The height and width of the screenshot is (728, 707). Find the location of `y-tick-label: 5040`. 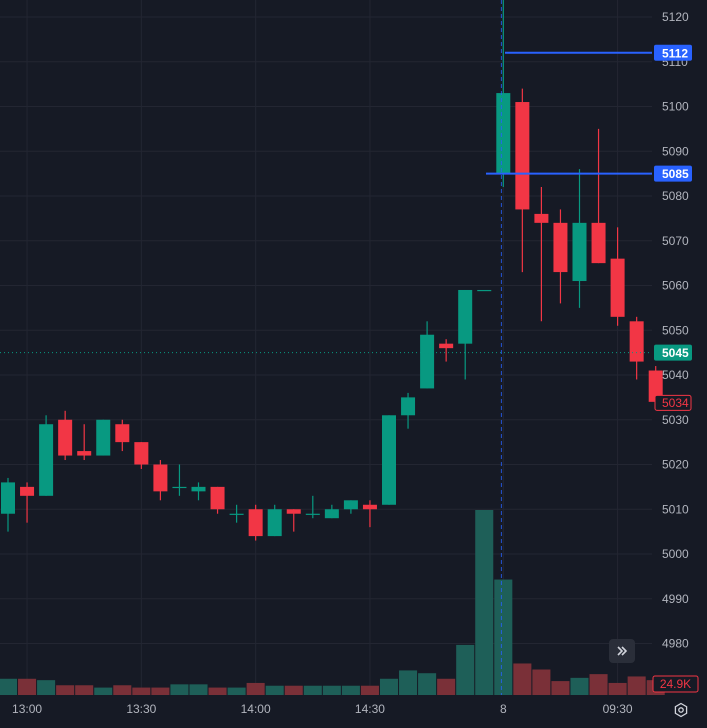

y-tick-label: 5040 is located at coordinates (675, 375).